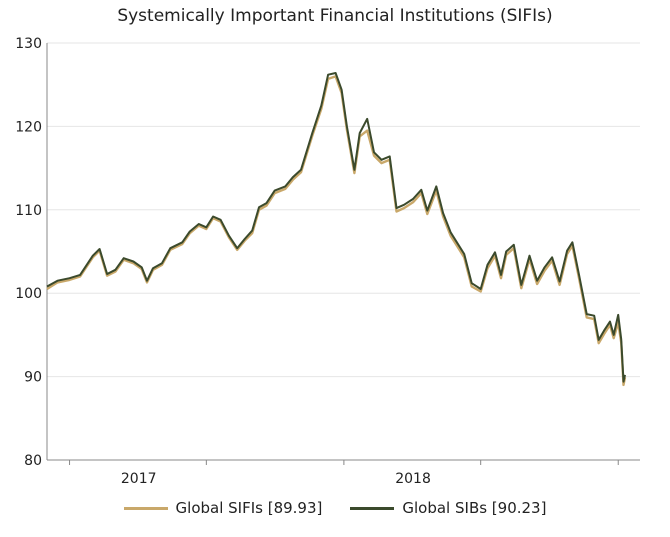 The height and width of the screenshot is (537, 670). I want to click on y-tick-label: 110, so click(28, 211).